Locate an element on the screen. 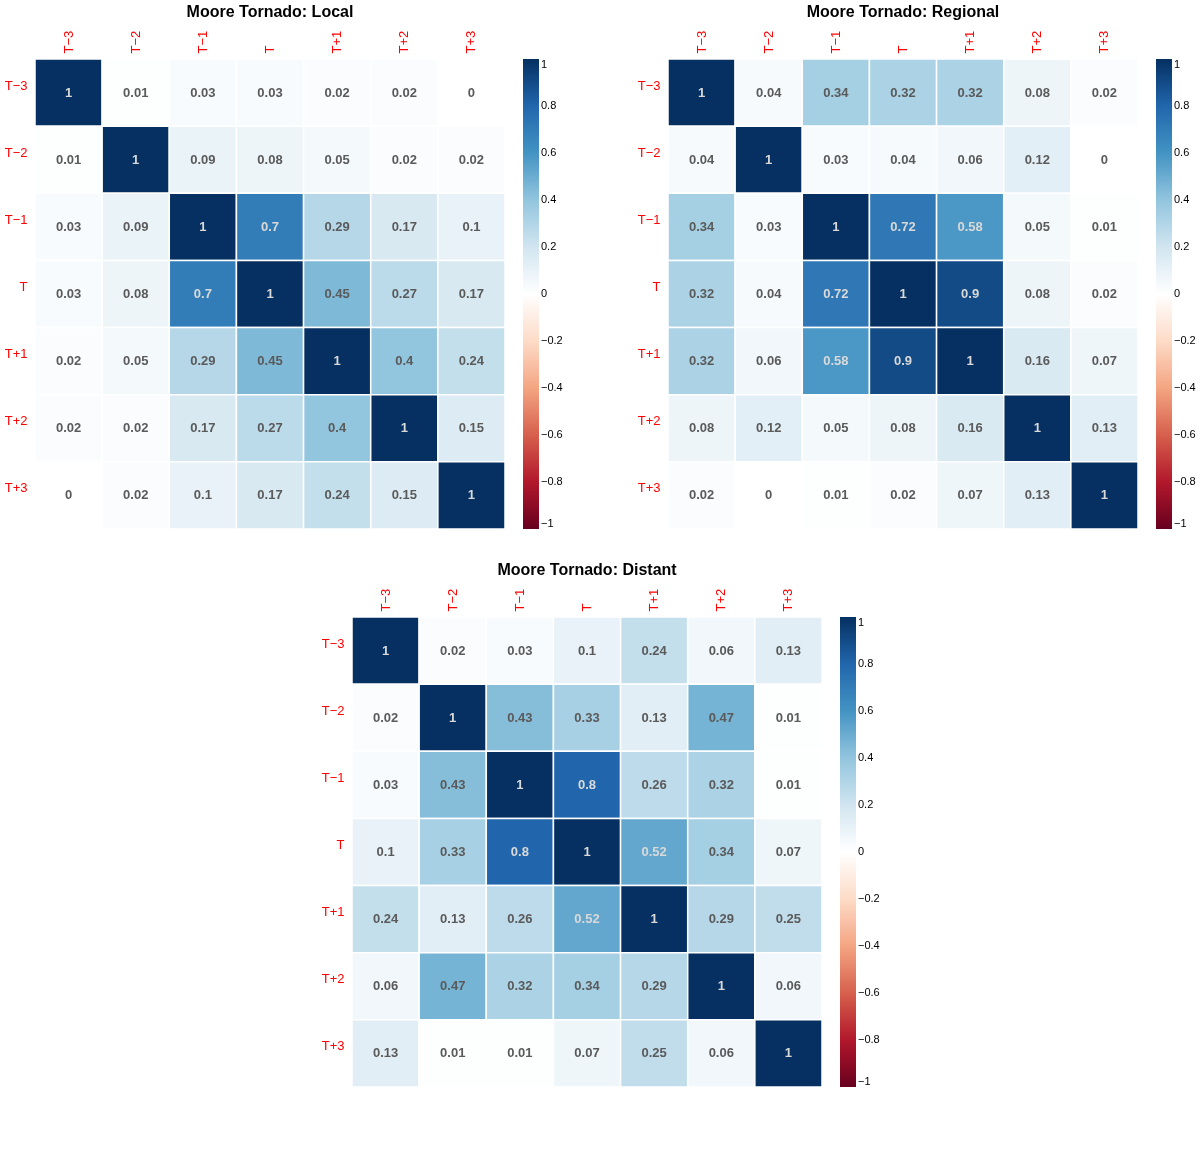 This screenshot has width=1200, height=1172. data-label: 0.47 is located at coordinates (721, 717).